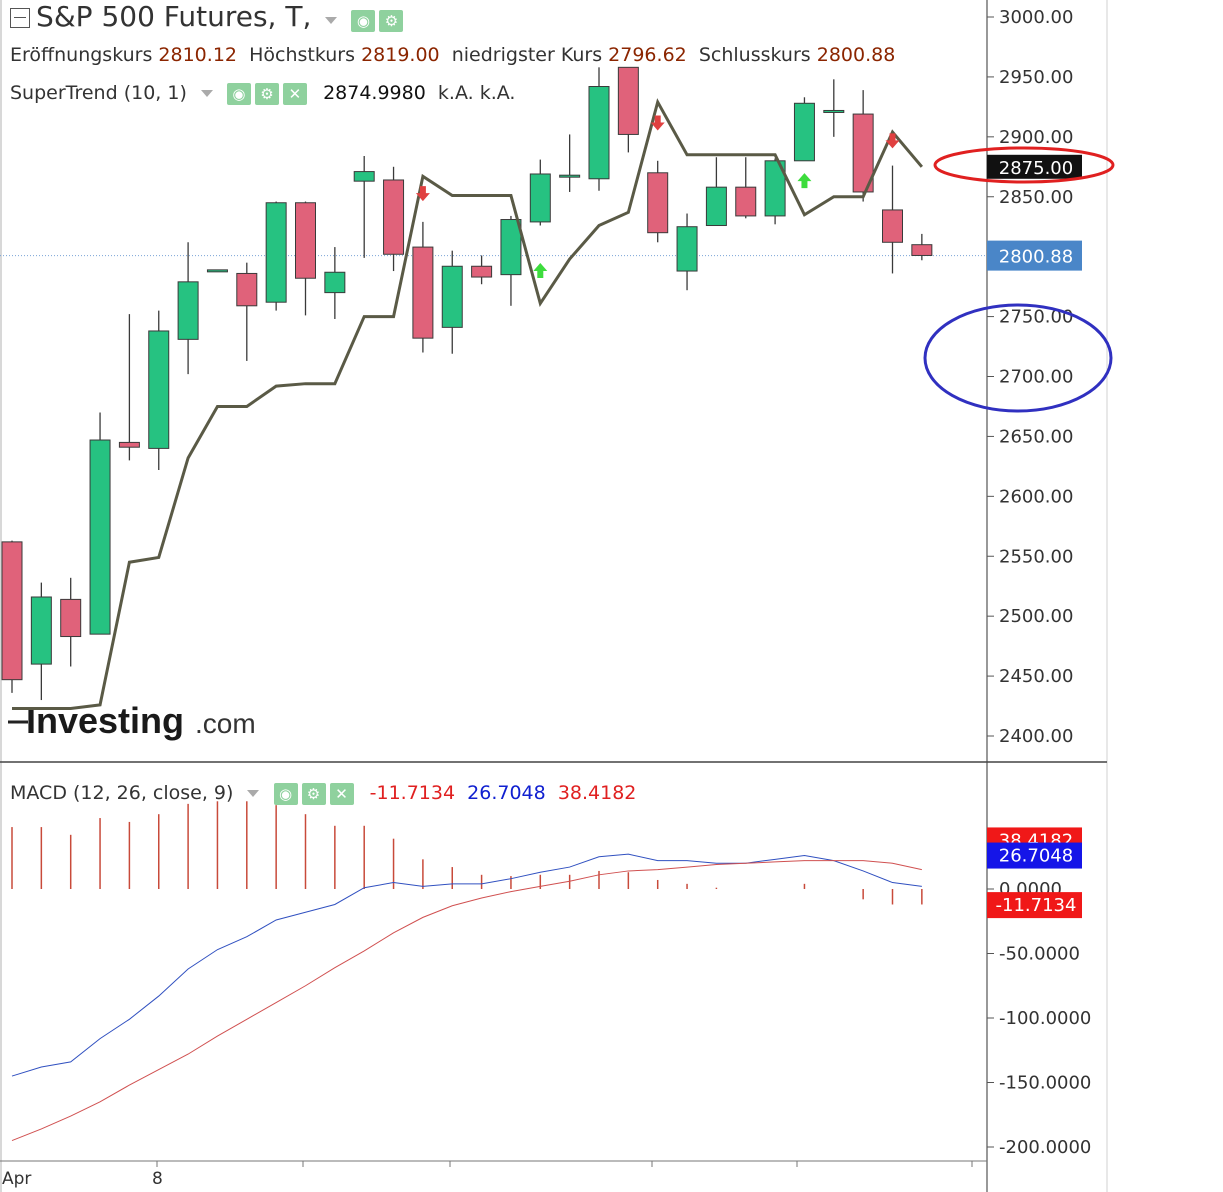  Describe the element at coordinates (1045, 1147) in the screenshot. I see `macd-tick-label: -200.0000` at that location.